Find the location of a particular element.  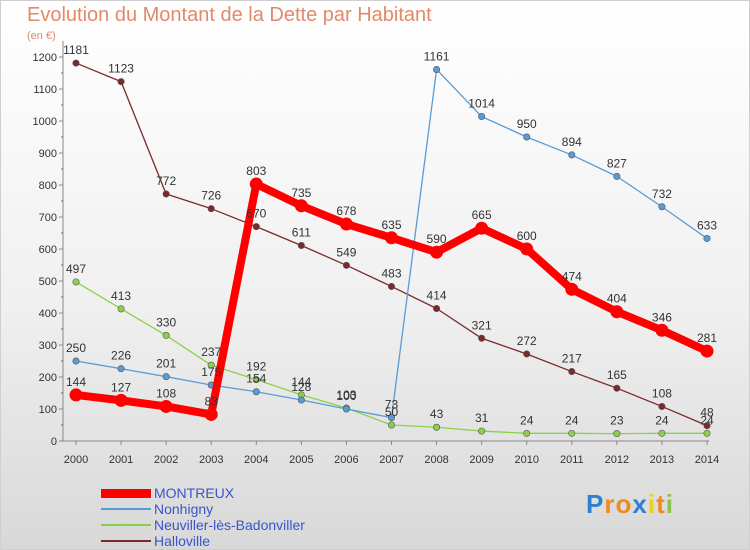

data-label-1: 154 is located at coordinates (256, 379).